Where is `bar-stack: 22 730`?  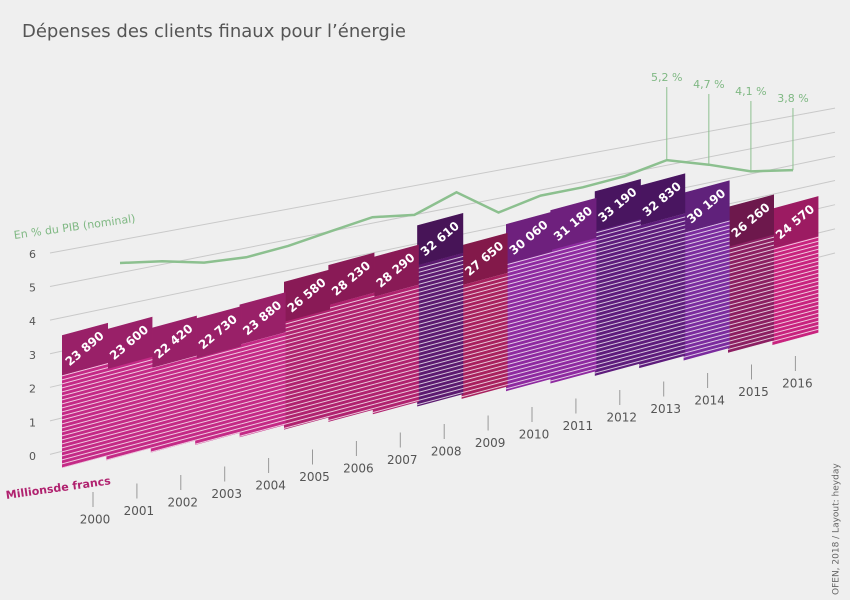
bar-stack: 22 730 is located at coordinates (218, 375).